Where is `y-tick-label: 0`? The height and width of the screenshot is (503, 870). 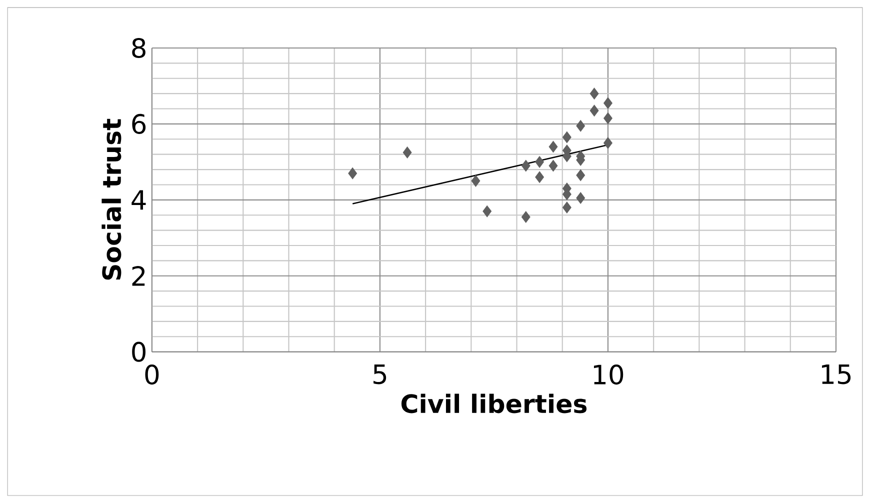 y-tick-label: 0 is located at coordinates (139, 352).